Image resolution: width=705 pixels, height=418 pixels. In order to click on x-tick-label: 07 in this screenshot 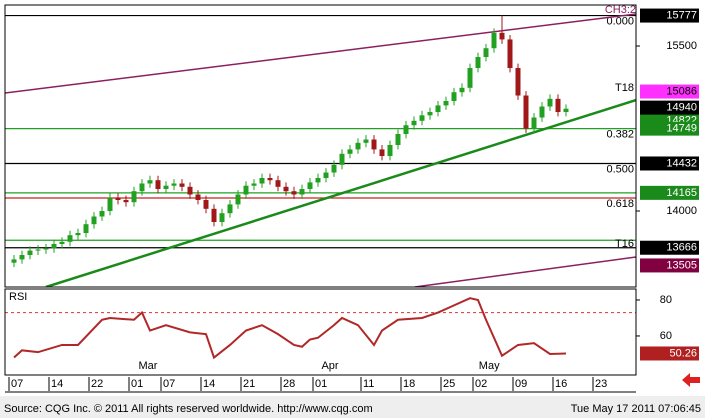, I will do `click(17, 384)`.